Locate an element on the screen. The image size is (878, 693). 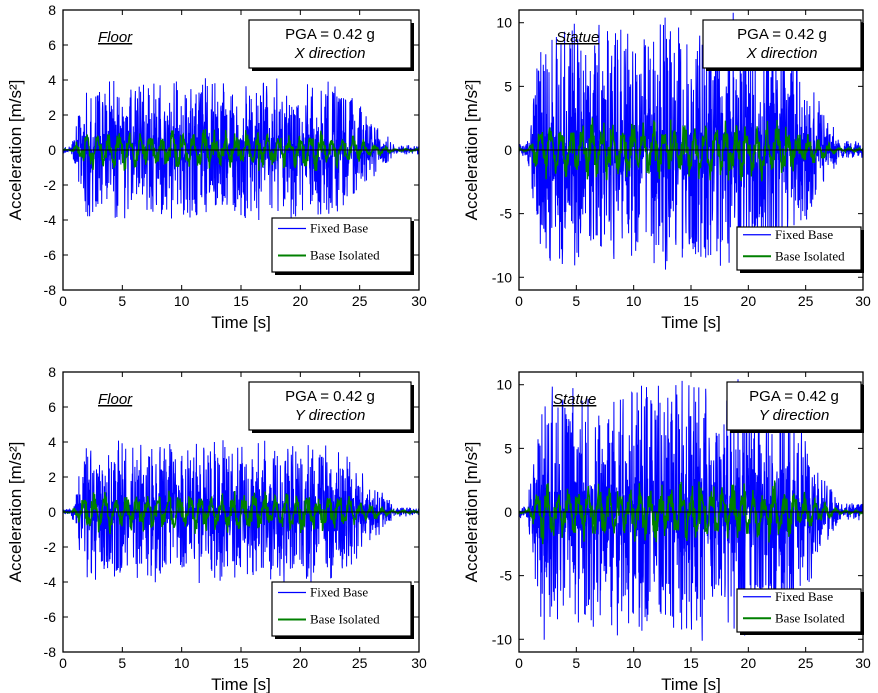
y-tick-label: -10 is located at coordinates (502, 277).